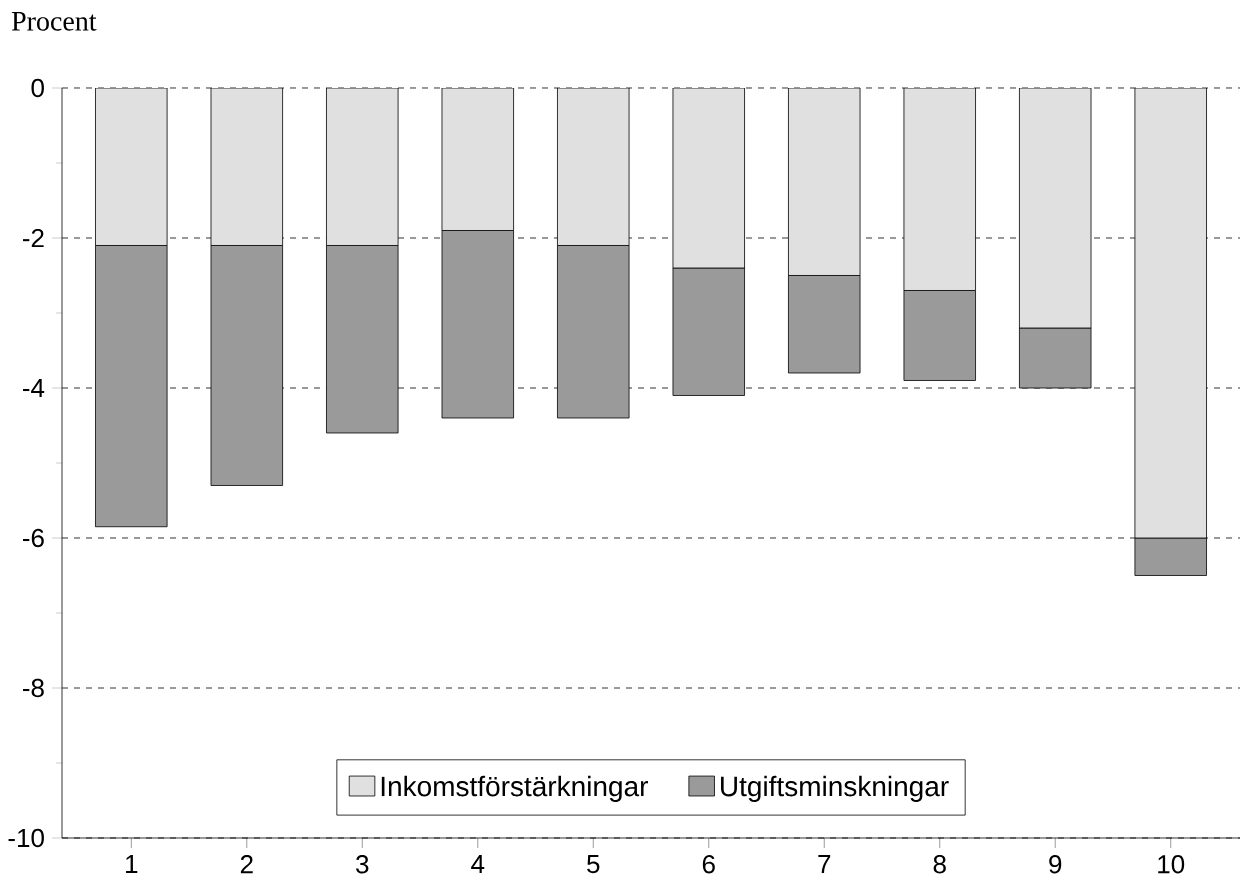  I want to click on x-tick-label: 9, so click(1055, 864).